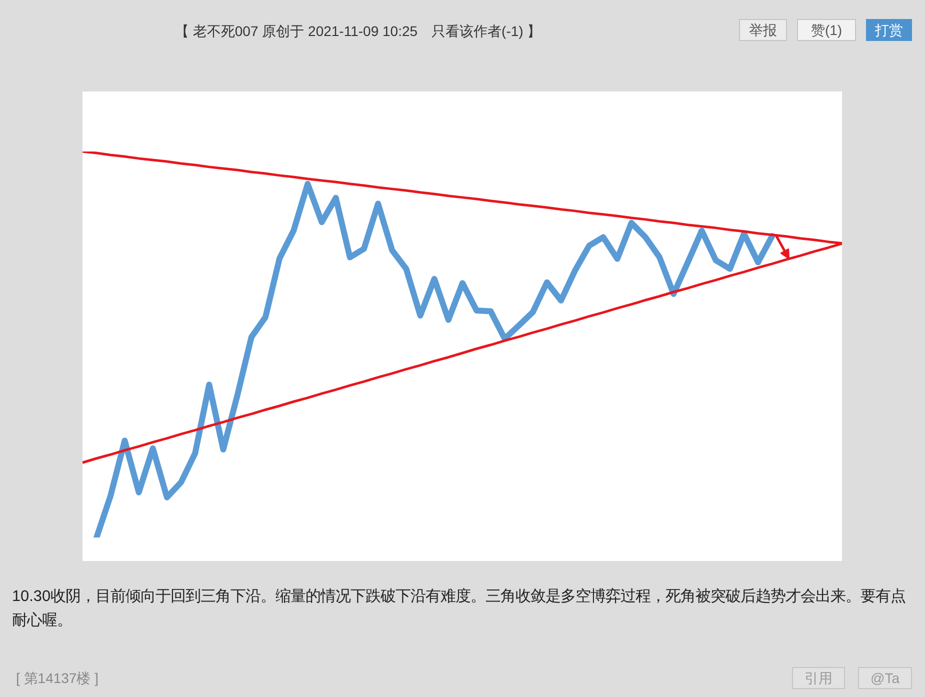 The image size is (925, 697). What do you see at coordinates (763, 30) in the screenshot?
I see `text: 举报` at bounding box center [763, 30].